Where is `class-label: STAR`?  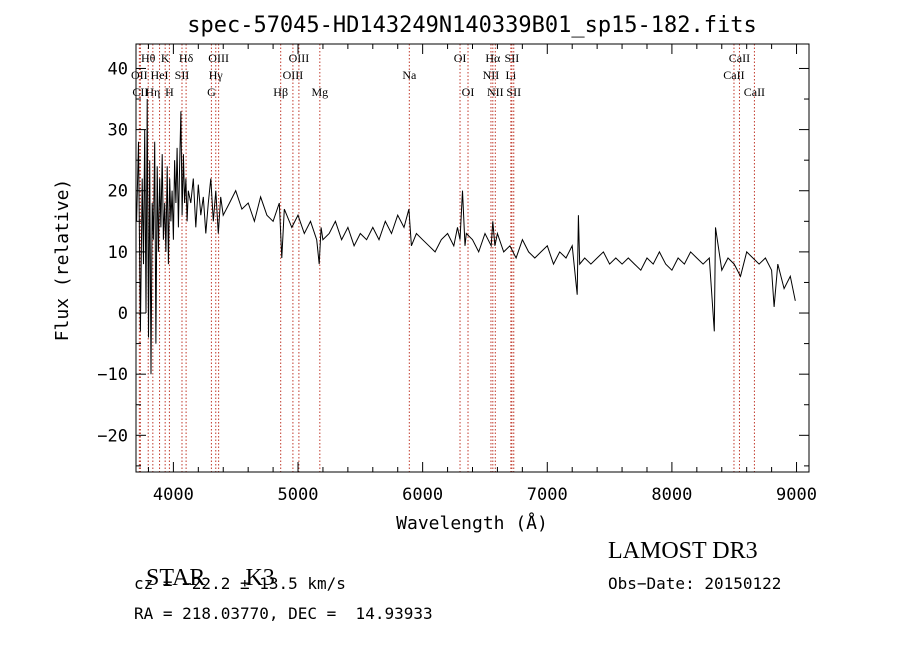
class-label: STAR is located at coordinates (176, 578).